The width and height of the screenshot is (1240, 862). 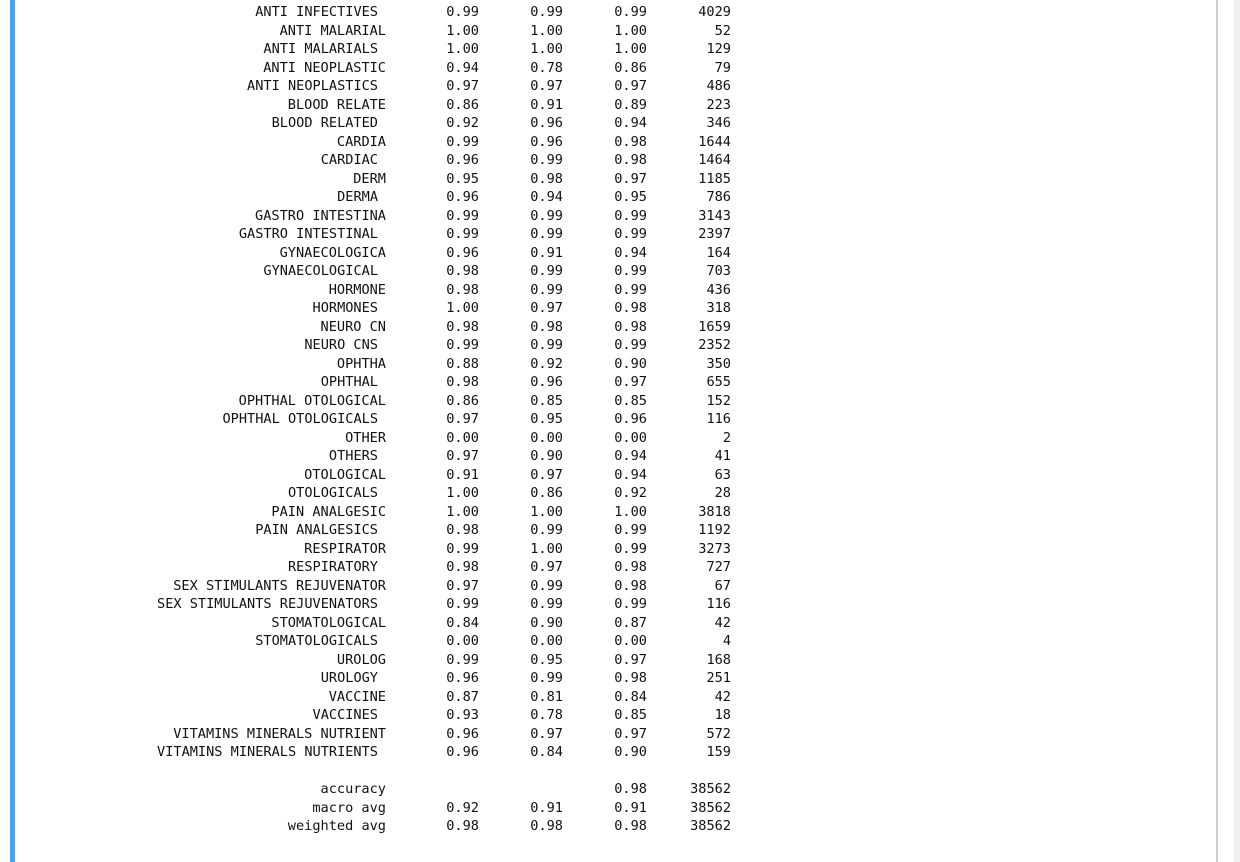 I want to click on f1-score-value: 0.91, so click(x=630, y=807).